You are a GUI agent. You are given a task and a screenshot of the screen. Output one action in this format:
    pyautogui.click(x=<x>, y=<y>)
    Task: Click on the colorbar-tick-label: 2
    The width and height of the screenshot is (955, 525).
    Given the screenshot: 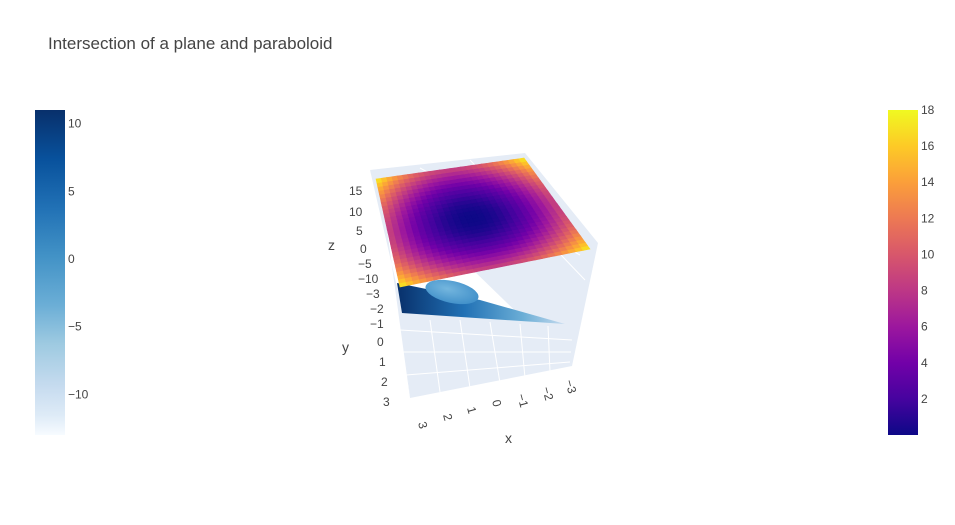 What is the action you would take?
    pyautogui.click(x=924, y=399)
    